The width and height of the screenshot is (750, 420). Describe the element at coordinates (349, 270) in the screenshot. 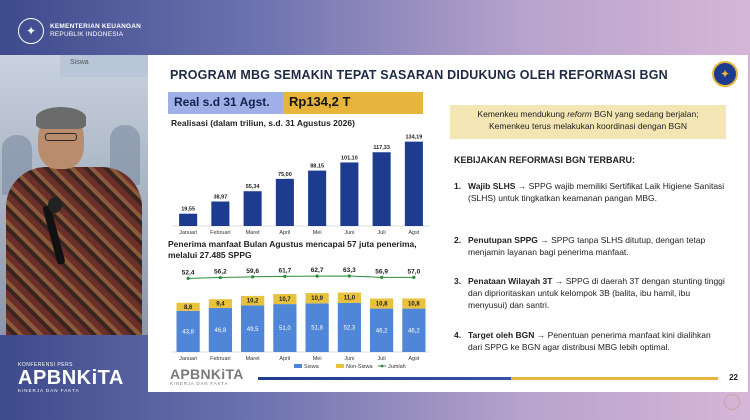

I see `chart2-total-label: 63,3` at that location.